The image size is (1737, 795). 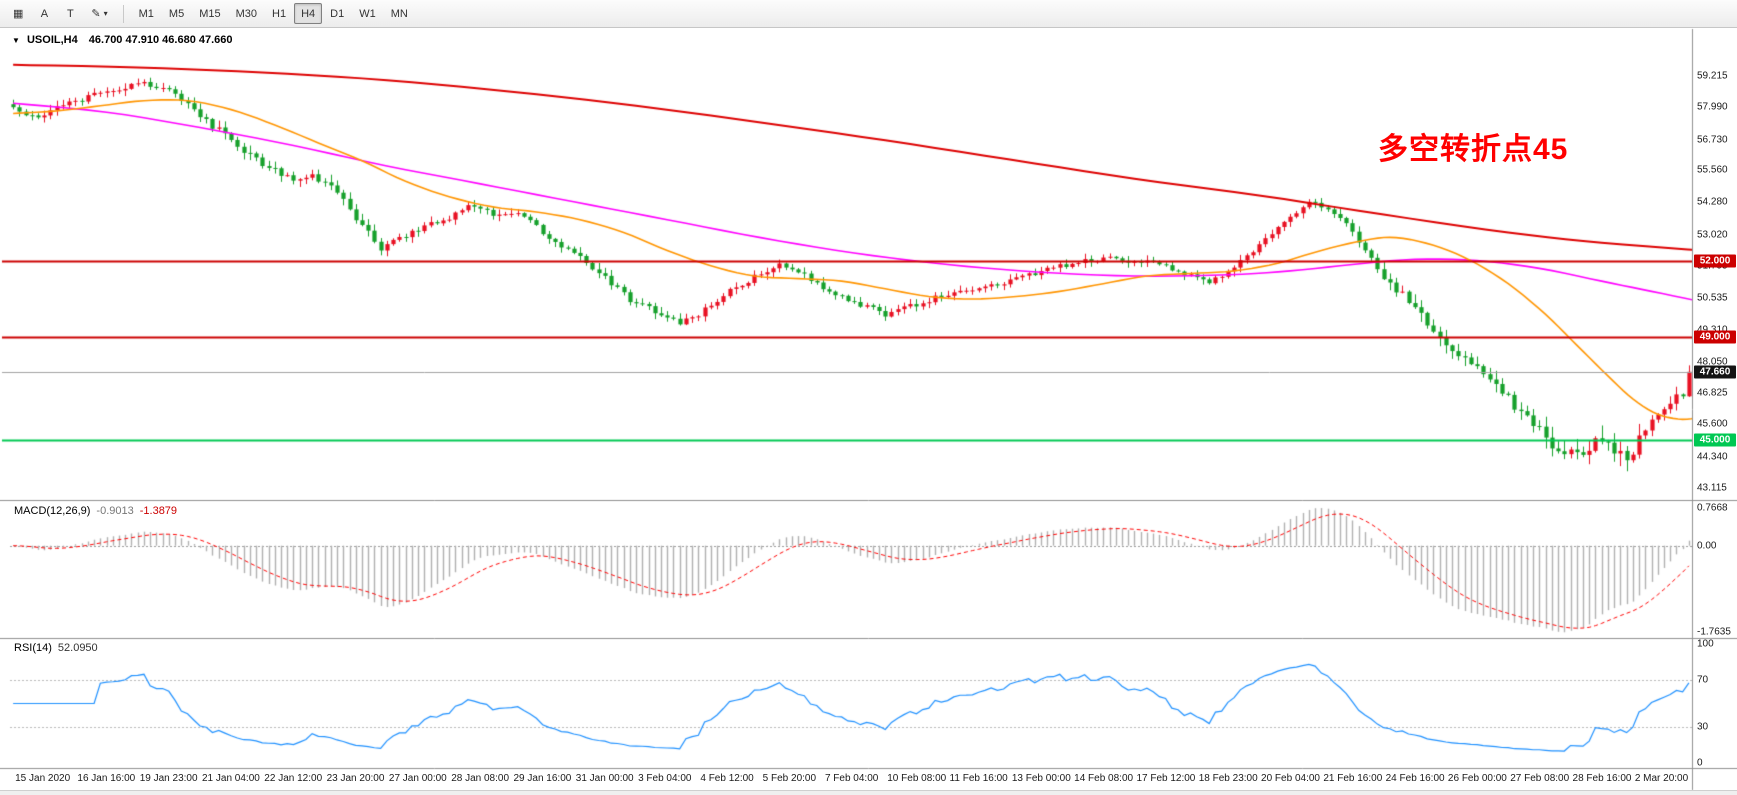 I want to click on chart-title: ▼ USOIL,H4 46.700 47.910 46.680 47.660, so click(x=122, y=40).